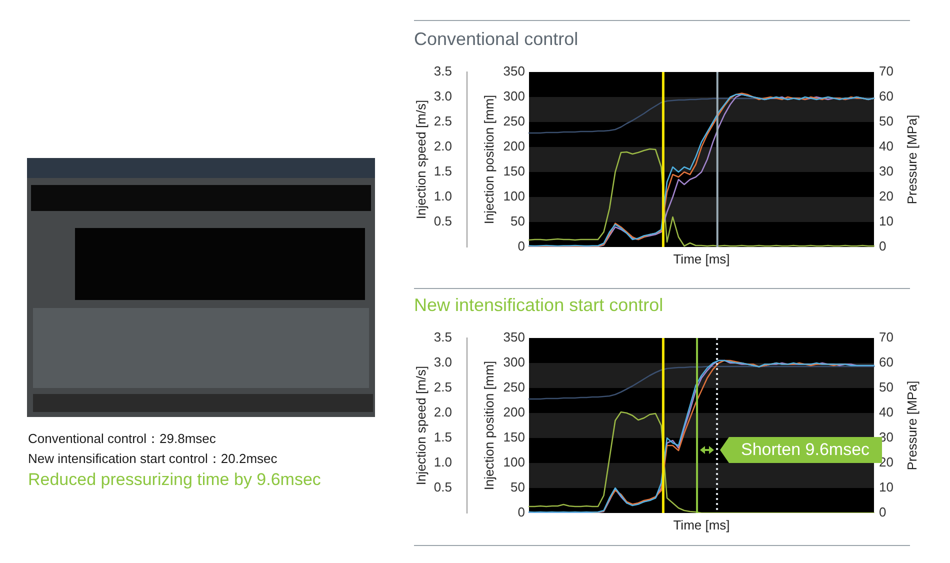 The image size is (950, 563). What do you see at coordinates (539, 304) in the screenshot?
I see `chart-title: New intensification start control` at bounding box center [539, 304].